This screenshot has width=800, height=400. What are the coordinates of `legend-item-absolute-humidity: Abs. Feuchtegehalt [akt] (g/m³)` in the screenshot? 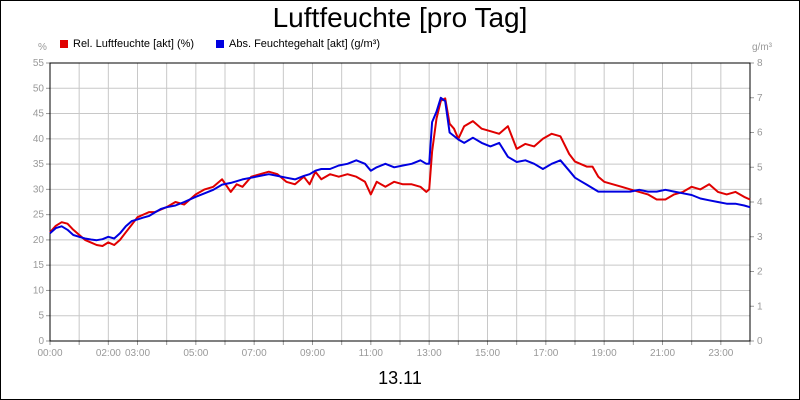 It's located at (298, 44).